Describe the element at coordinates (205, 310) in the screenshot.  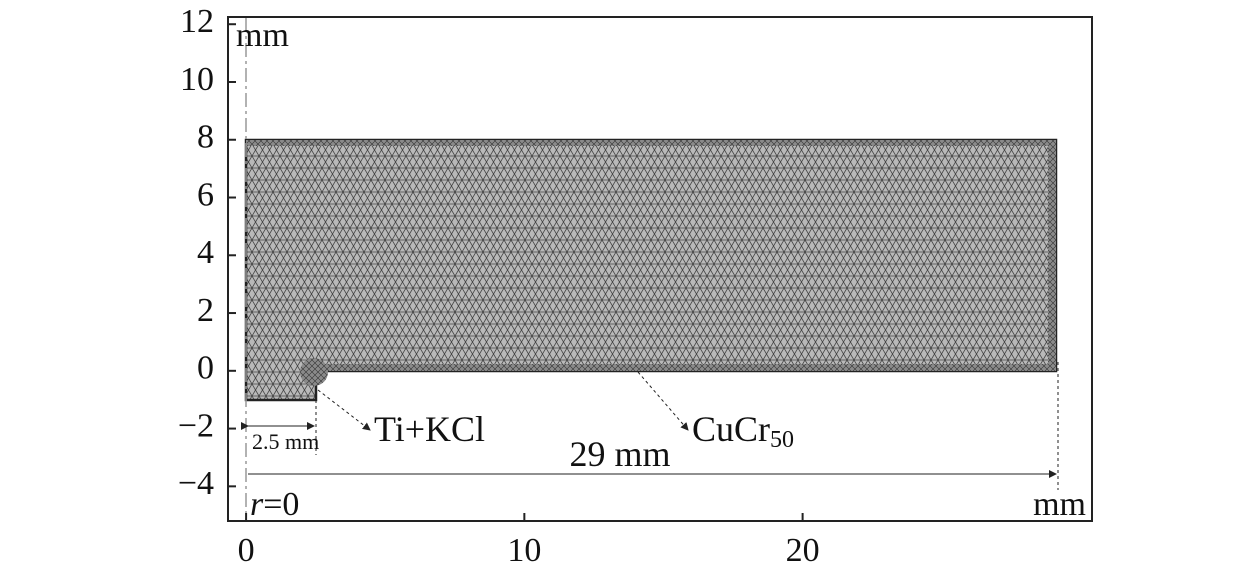
I see `y-tick-label: 2` at that location.